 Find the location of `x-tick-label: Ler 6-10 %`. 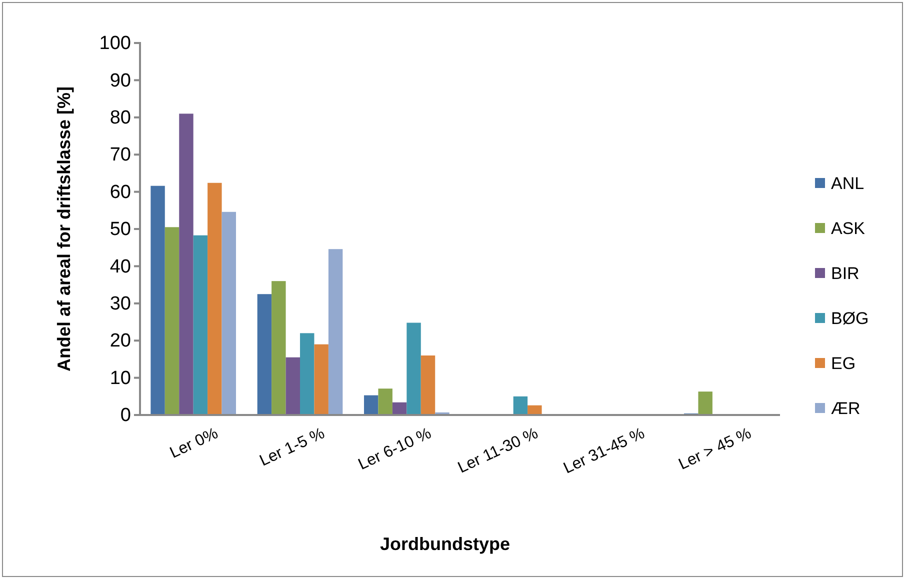

x-tick-label: Ler 6-10 % is located at coordinates (395, 449).